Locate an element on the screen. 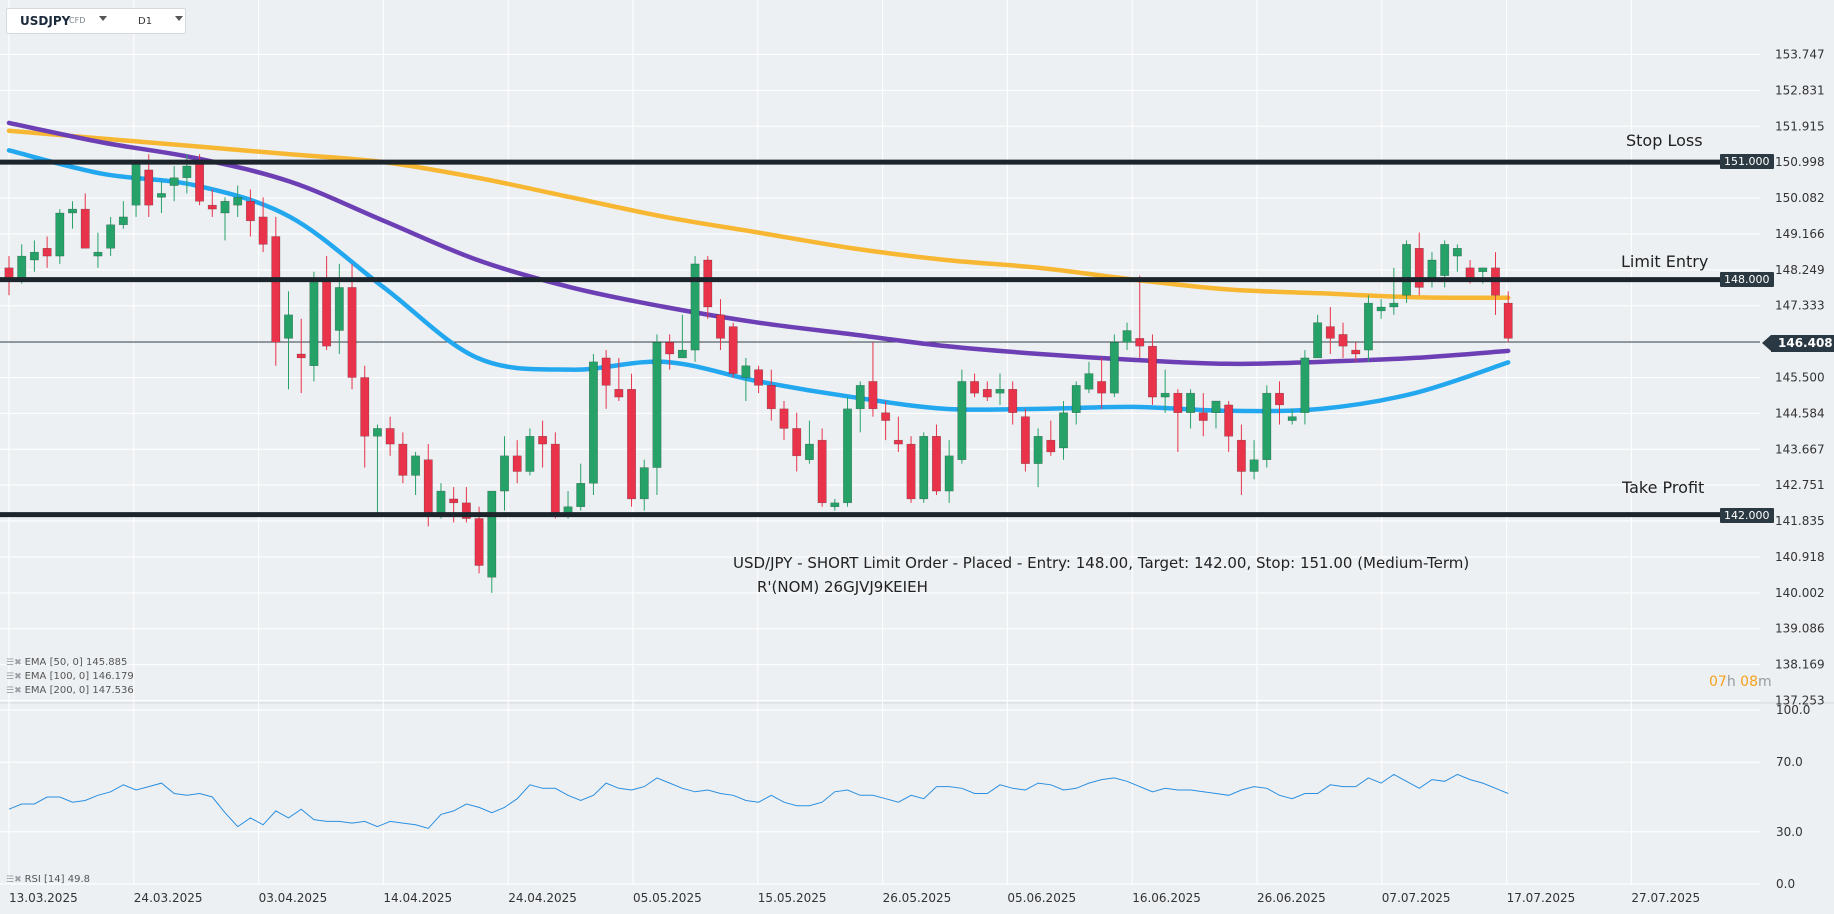 The image size is (1834, 914). order-reference: R'(NOM) 26GJVJ9KEIEH is located at coordinates (842, 587).